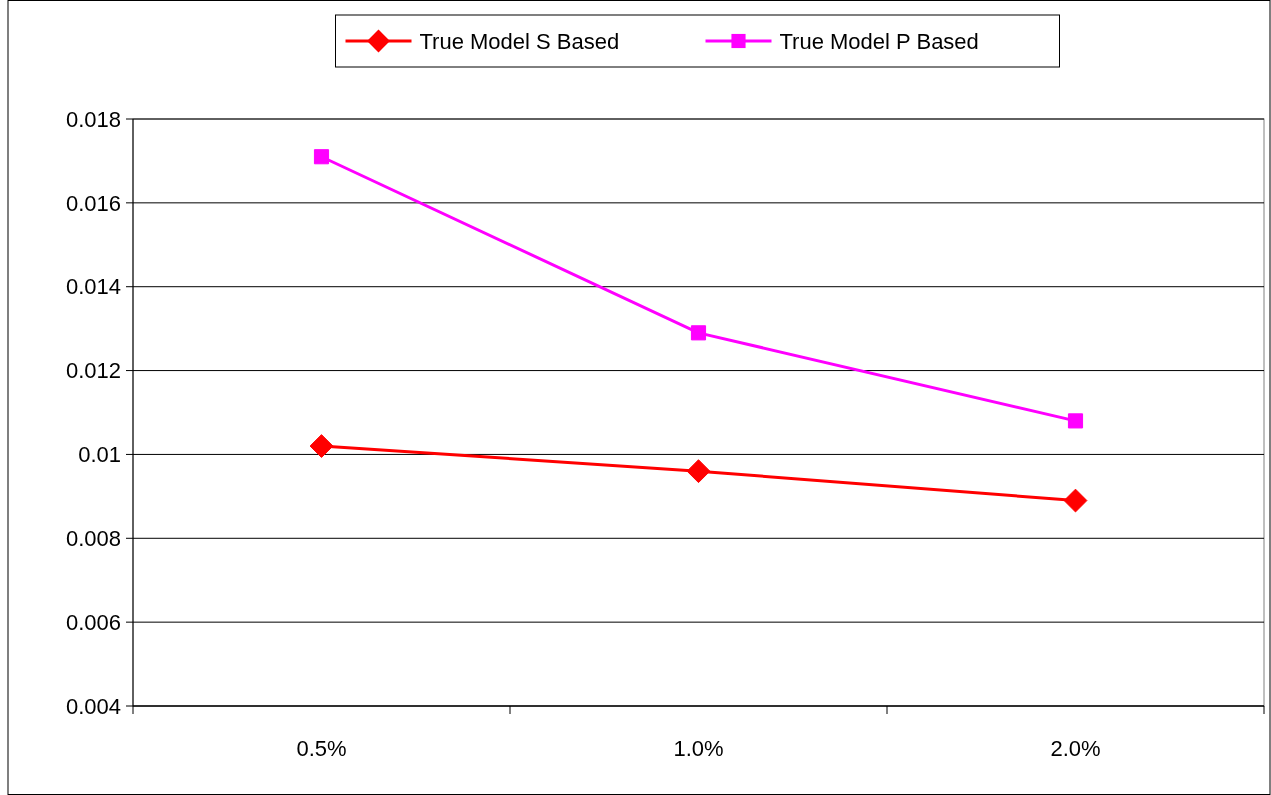 The height and width of the screenshot is (795, 1271). Describe the element at coordinates (93, 371) in the screenshot. I see `y-tick-label: 0.012` at that location.